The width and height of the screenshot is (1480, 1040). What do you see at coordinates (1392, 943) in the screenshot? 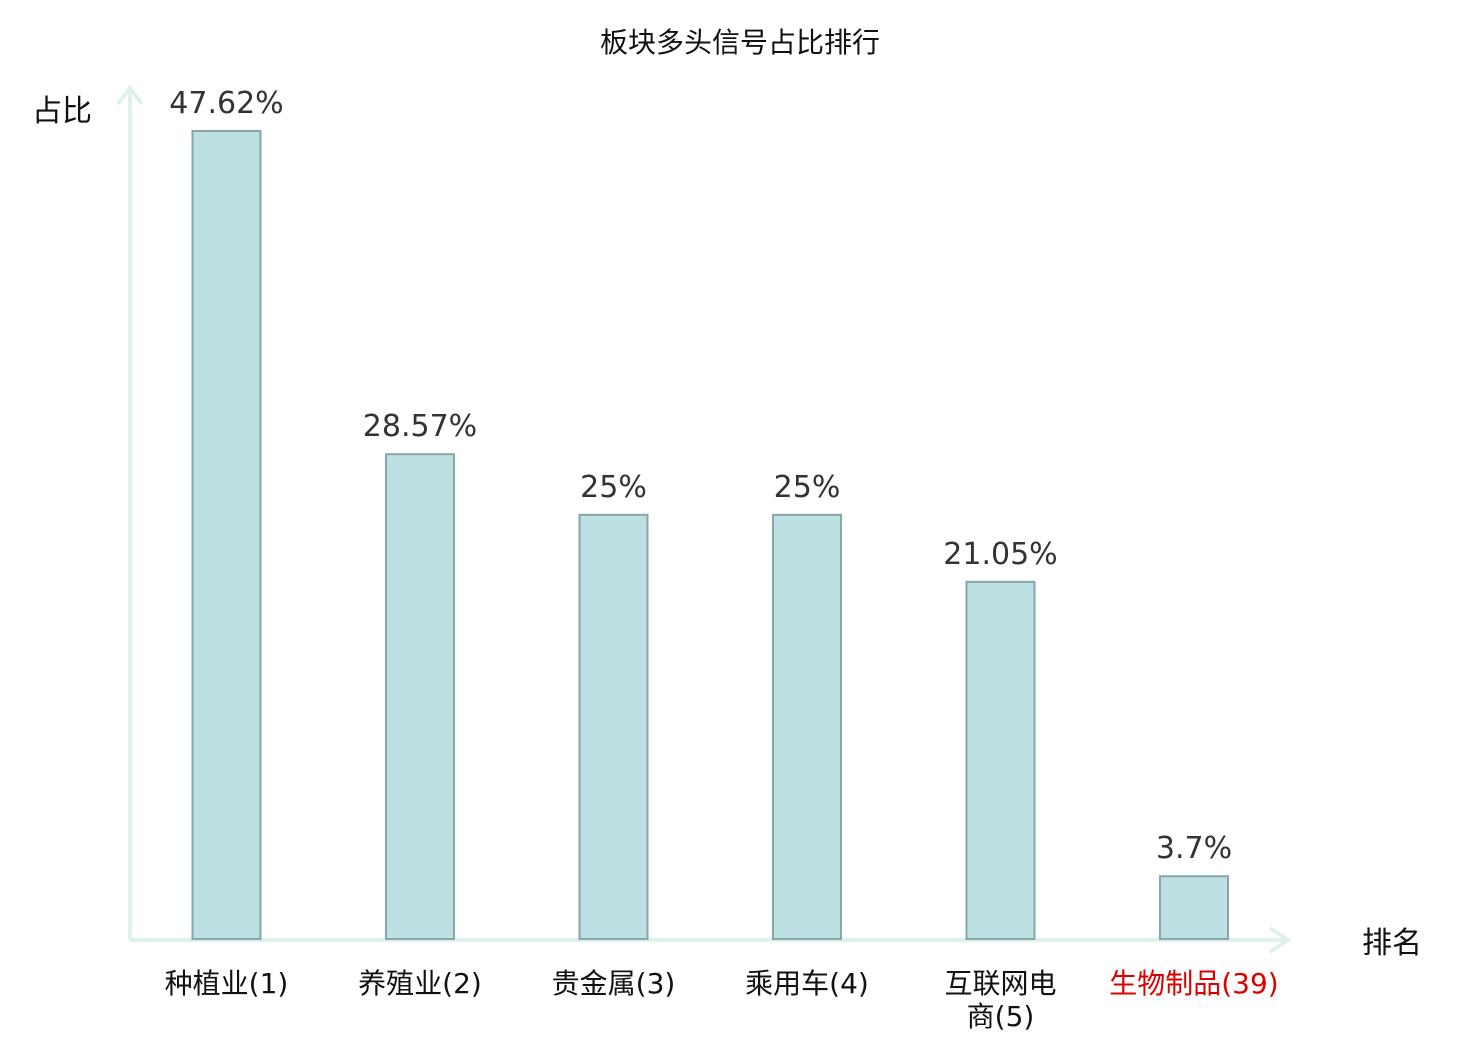
I see `x-axis-label: 排名` at bounding box center [1392, 943].